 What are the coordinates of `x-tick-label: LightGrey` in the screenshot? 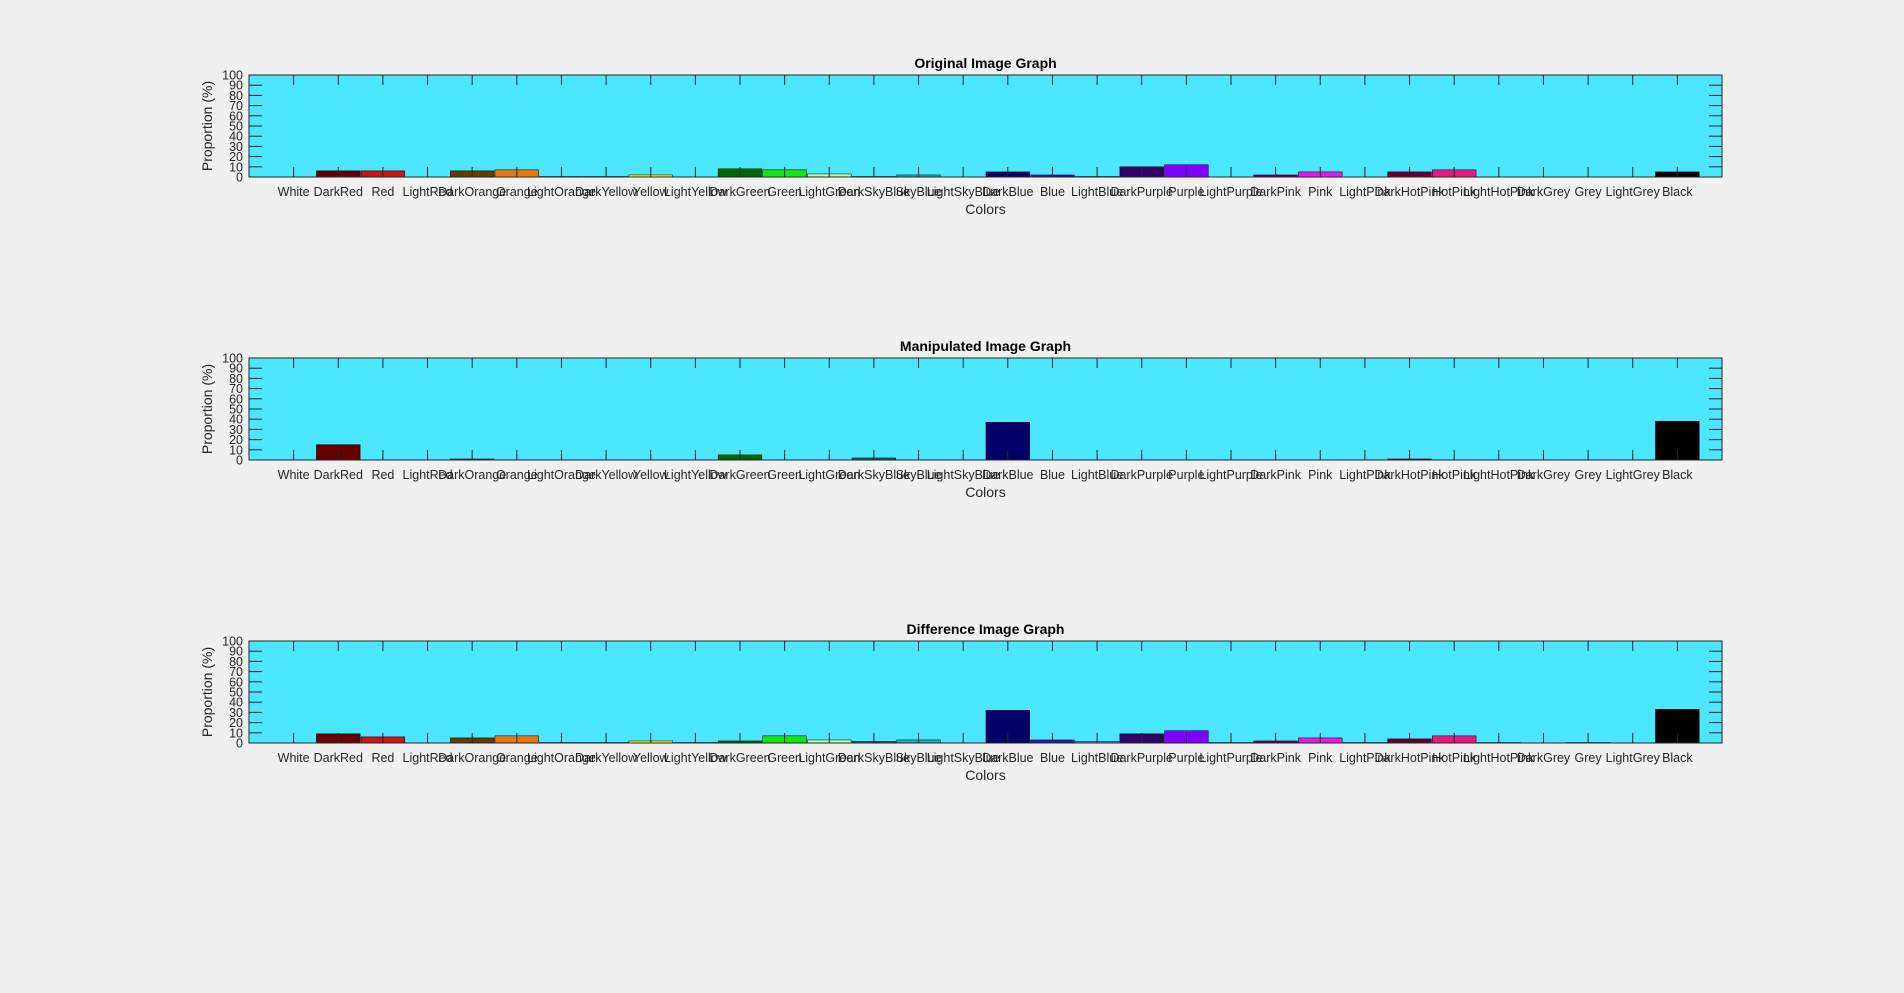 It's located at (1633, 475).